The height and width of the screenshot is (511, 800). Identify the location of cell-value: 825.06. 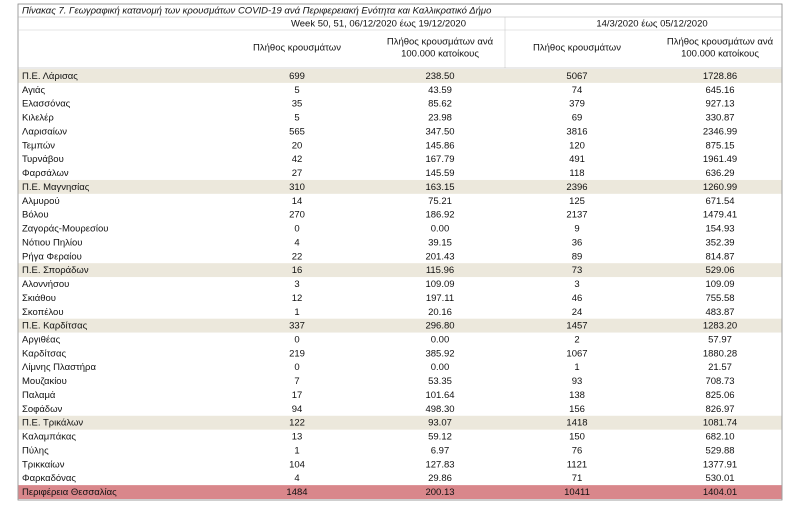
(719, 395).